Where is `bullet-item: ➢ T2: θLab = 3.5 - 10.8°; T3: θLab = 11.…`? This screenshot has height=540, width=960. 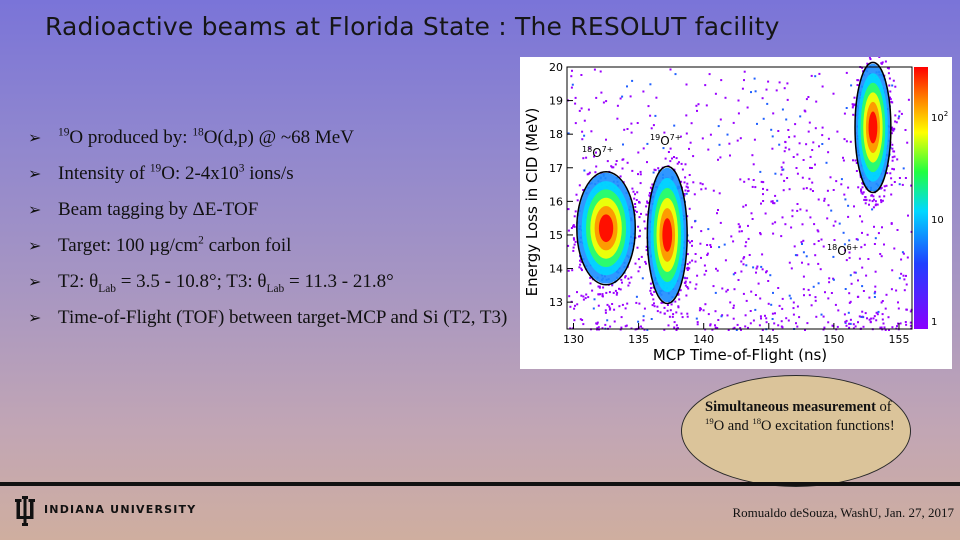 bullet-item: ➢ T2: θLab = 3.5 - 10.8°; T3: θLab = 11.… is located at coordinates (273, 282).